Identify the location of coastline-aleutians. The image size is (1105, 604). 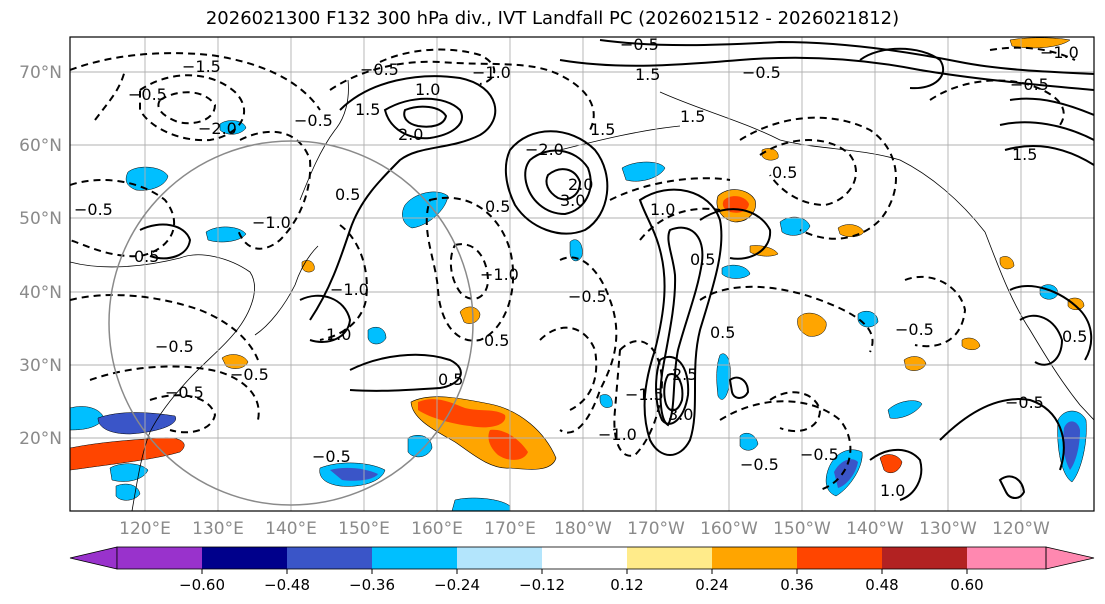
(620, 138).